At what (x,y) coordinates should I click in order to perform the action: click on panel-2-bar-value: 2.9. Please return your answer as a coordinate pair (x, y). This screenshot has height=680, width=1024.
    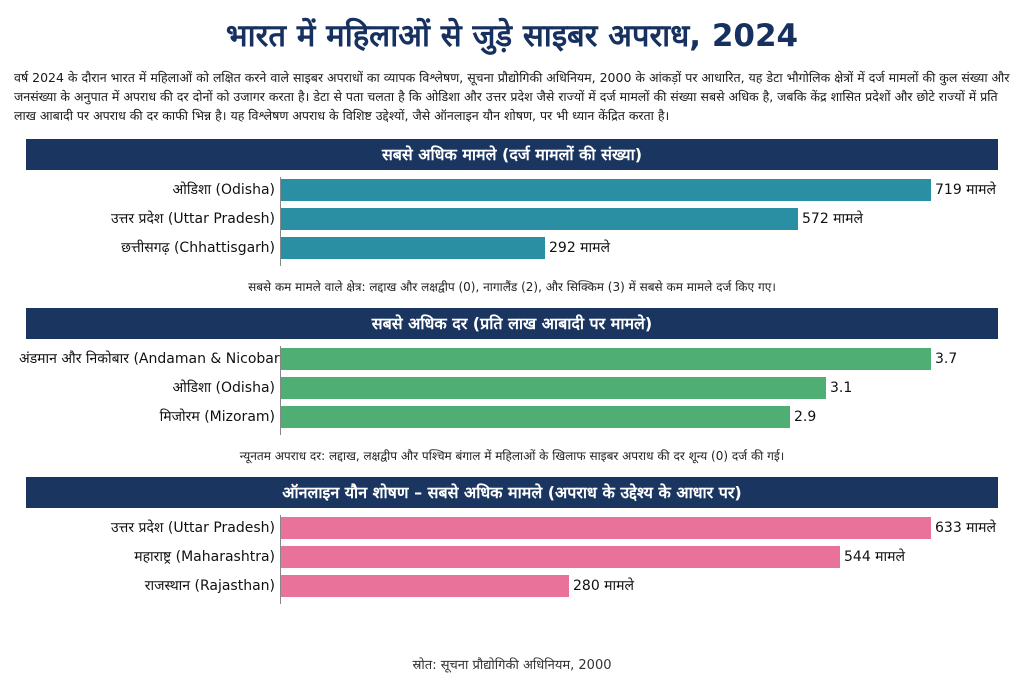
    Looking at the image, I should click on (805, 417).